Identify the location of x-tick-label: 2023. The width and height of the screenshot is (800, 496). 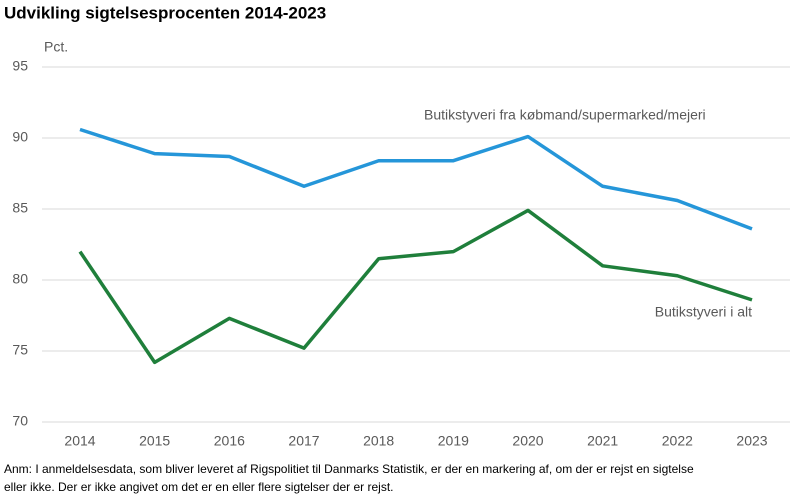
(751, 441).